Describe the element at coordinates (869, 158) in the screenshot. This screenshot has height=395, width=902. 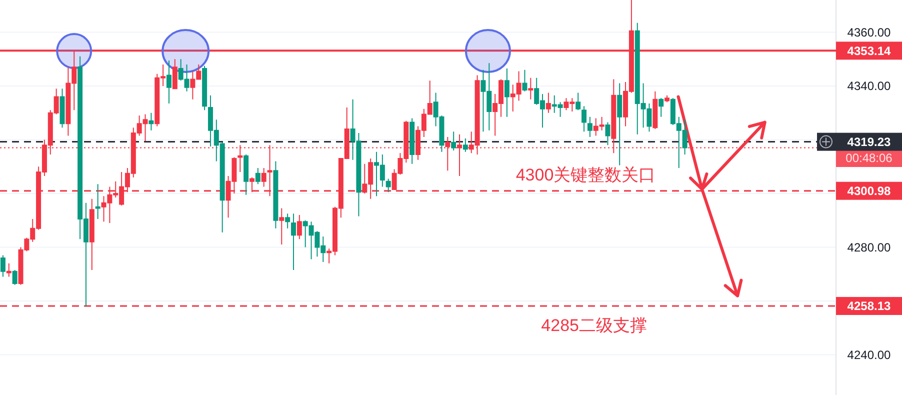
I see `text: 00:48:06` at that location.